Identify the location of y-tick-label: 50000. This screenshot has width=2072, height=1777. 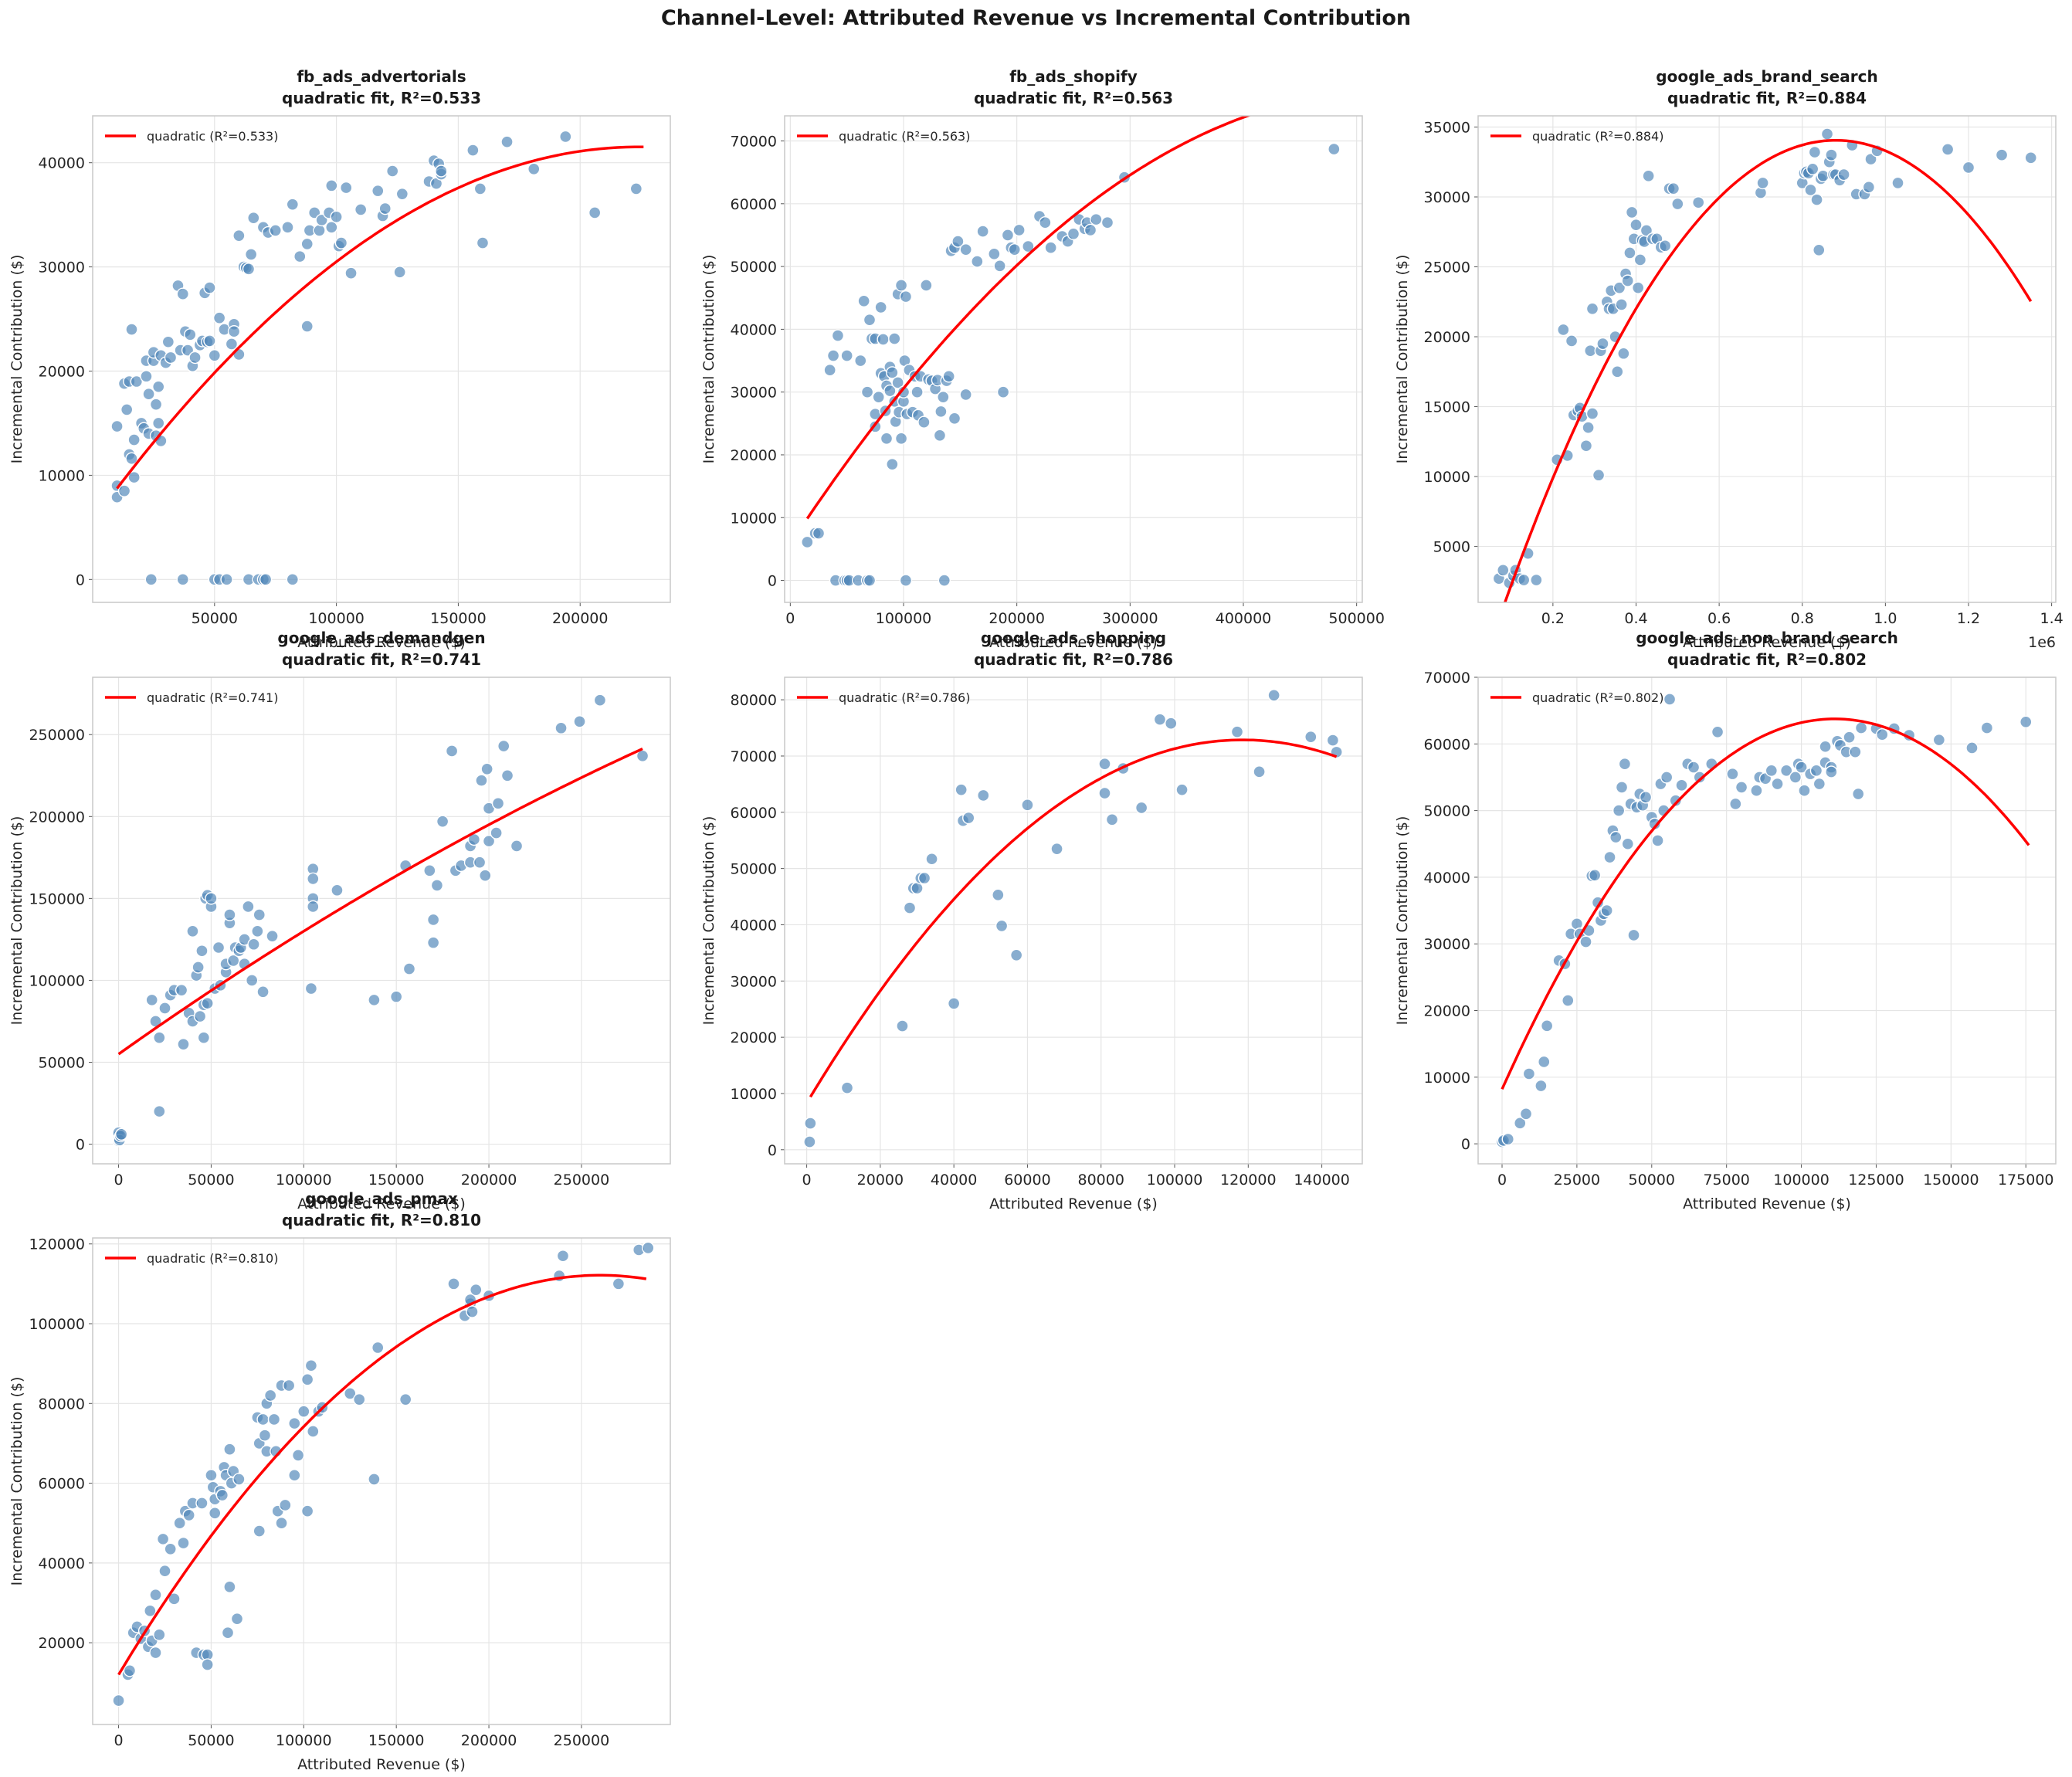
(62, 1062).